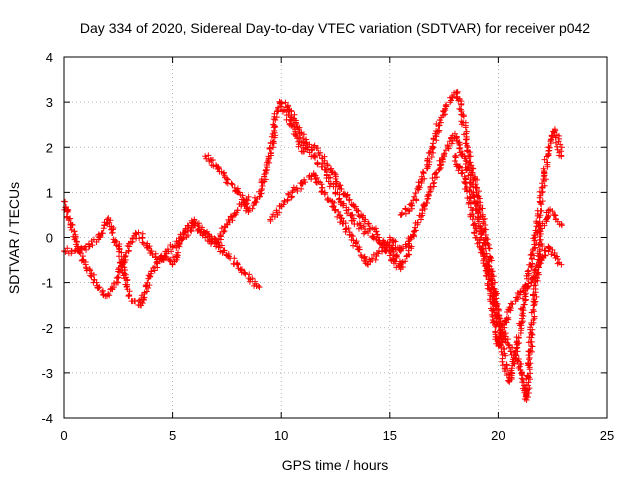  What do you see at coordinates (172, 435) in the screenshot?
I see `x-tick-label: 5` at bounding box center [172, 435].